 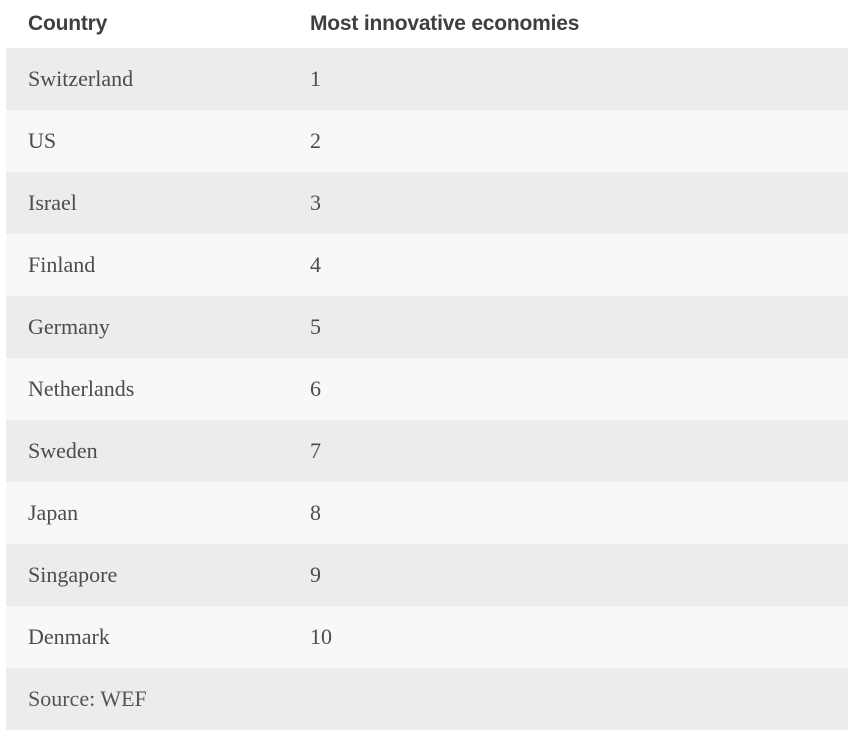 What do you see at coordinates (427, 141) in the screenshot?
I see `table-row: US 2` at bounding box center [427, 141].